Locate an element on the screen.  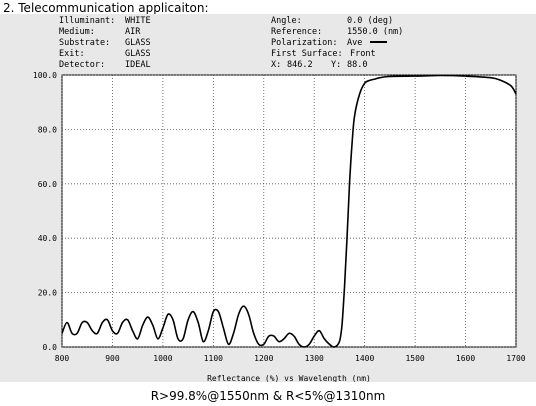
legend-label-ave: Ave is located at coordinates (354, 43).